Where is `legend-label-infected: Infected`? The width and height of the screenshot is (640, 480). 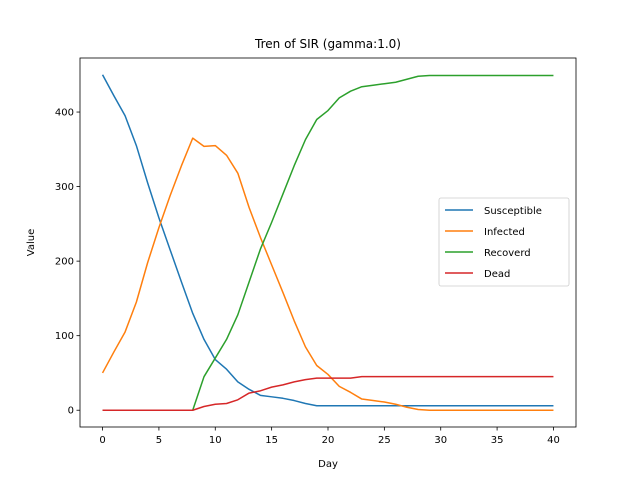
legend-label-infected: Infected is located at coordinates (504, 232).